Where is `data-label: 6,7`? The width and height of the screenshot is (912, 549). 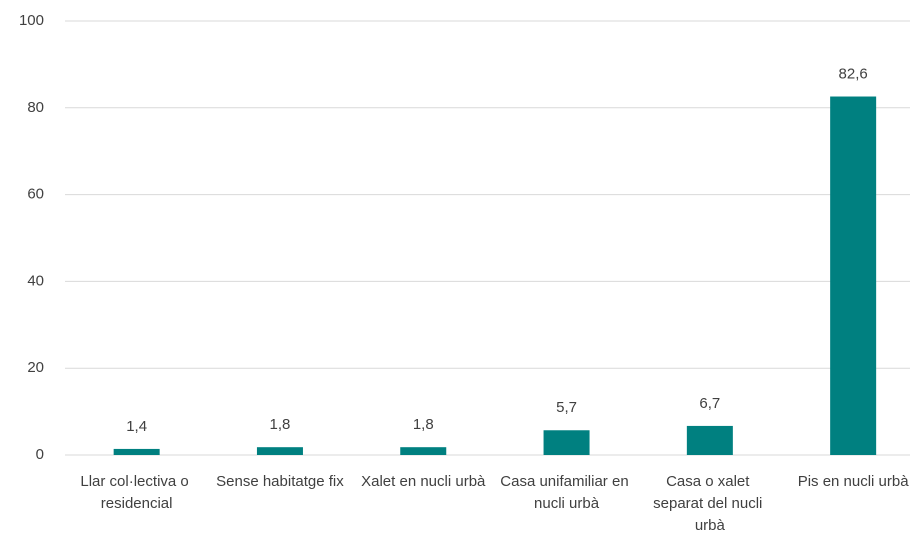 data-label: 6,7 is located at coordinates (709, 403).